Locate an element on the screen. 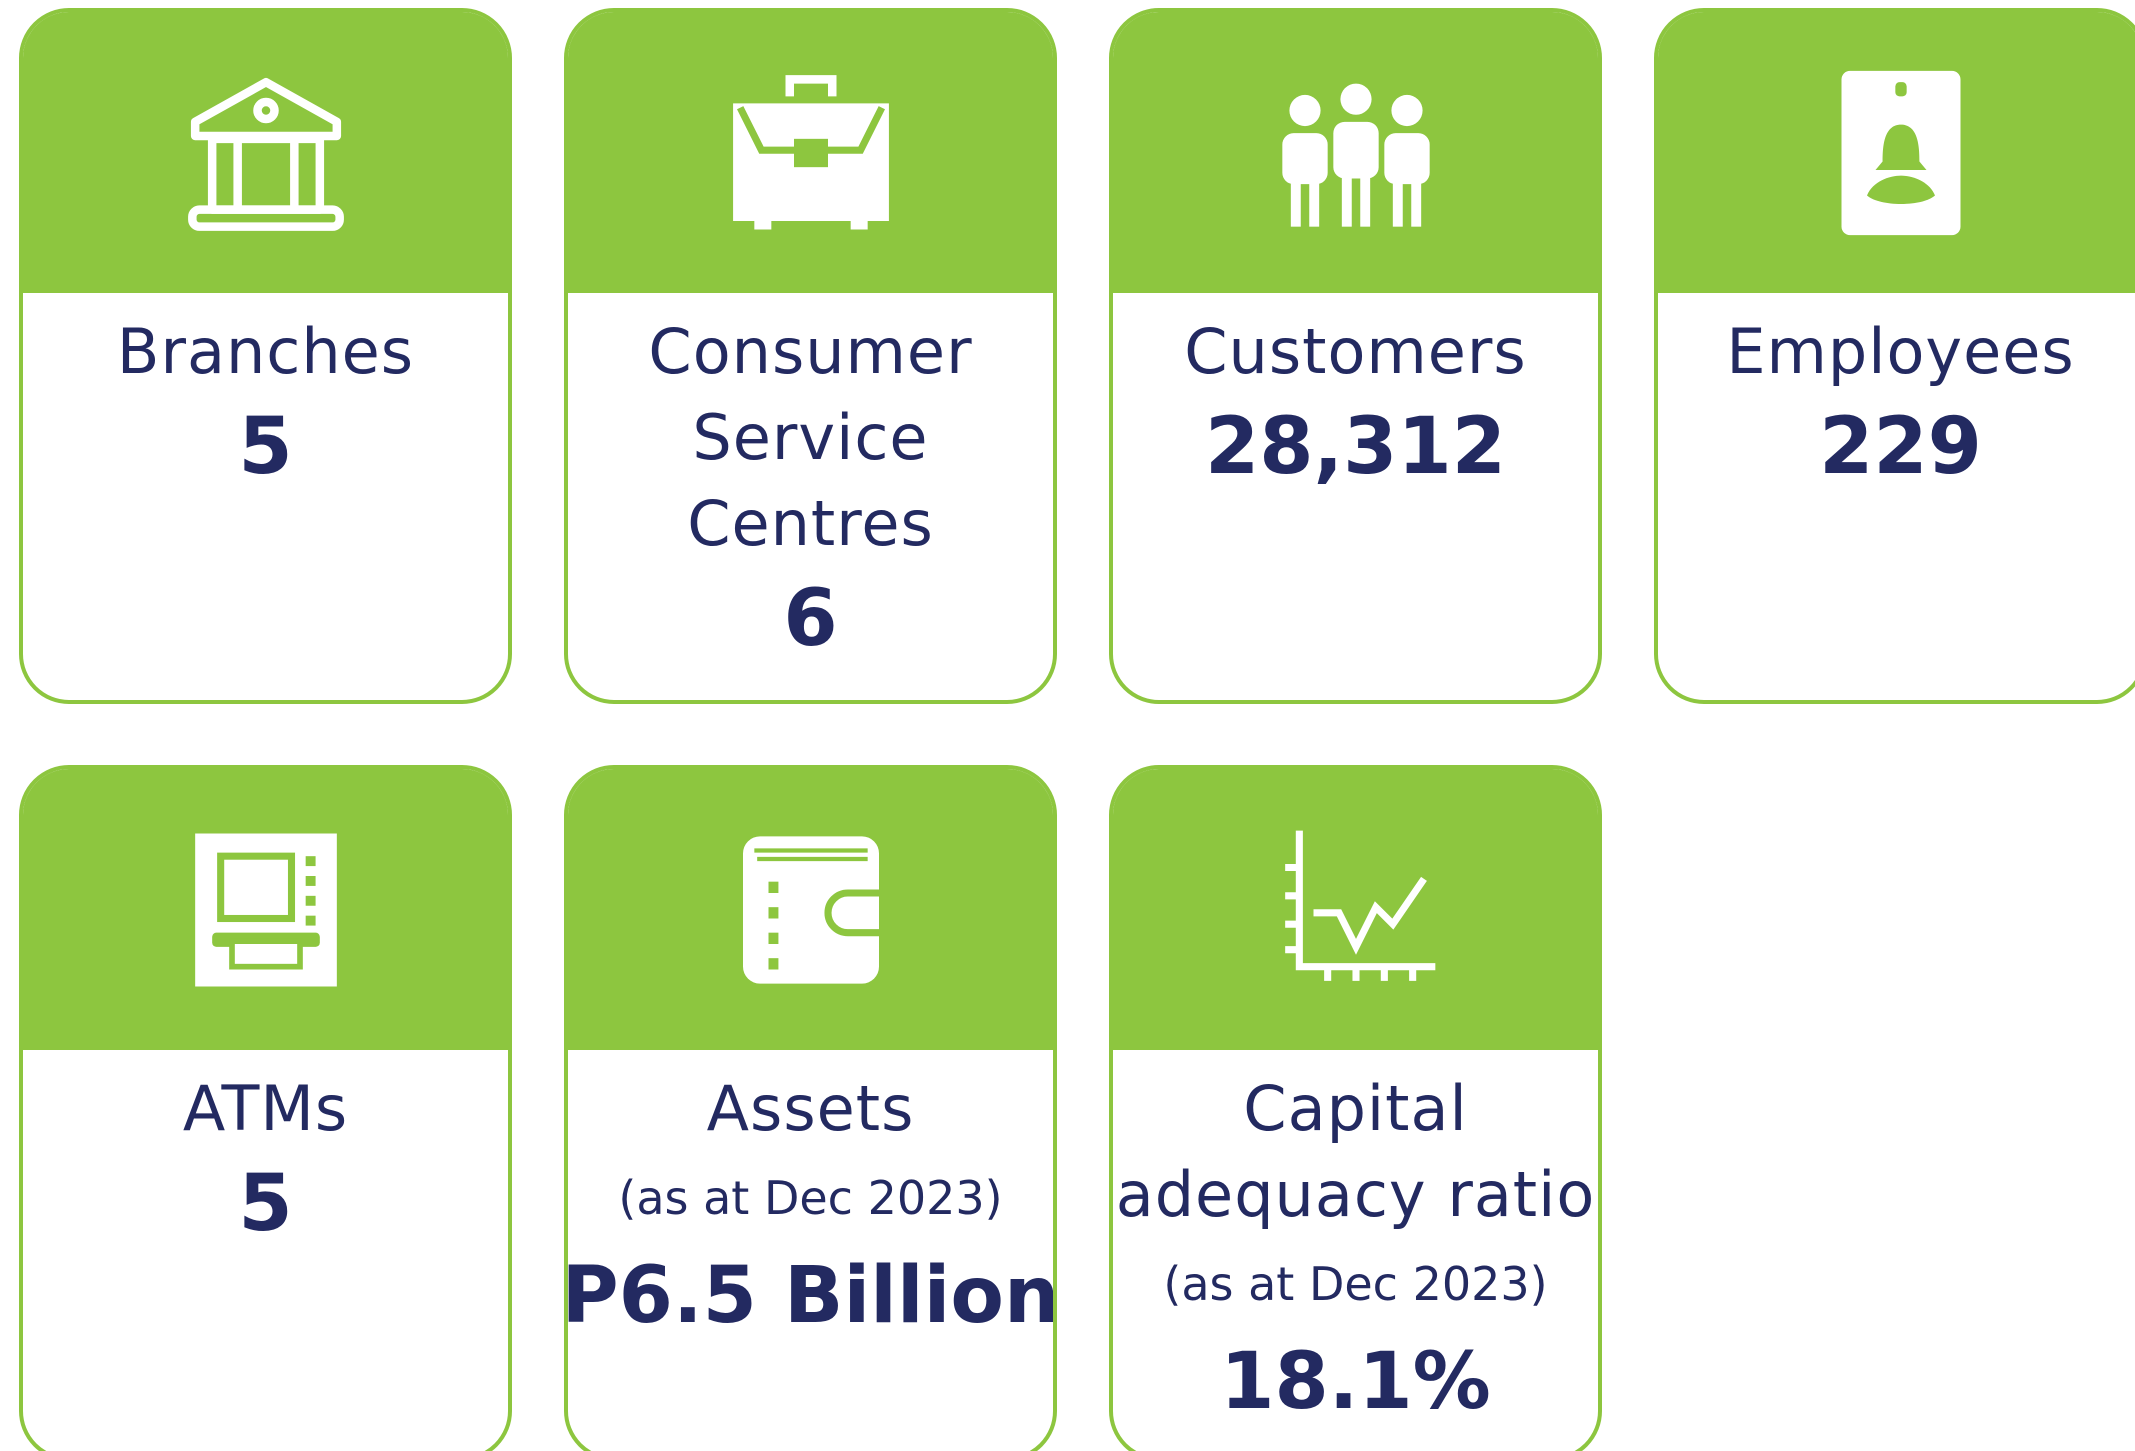 This screenshot has width=2135, height=1451. card-title: adequacy ratio is located at coordinates (1355, 1194).